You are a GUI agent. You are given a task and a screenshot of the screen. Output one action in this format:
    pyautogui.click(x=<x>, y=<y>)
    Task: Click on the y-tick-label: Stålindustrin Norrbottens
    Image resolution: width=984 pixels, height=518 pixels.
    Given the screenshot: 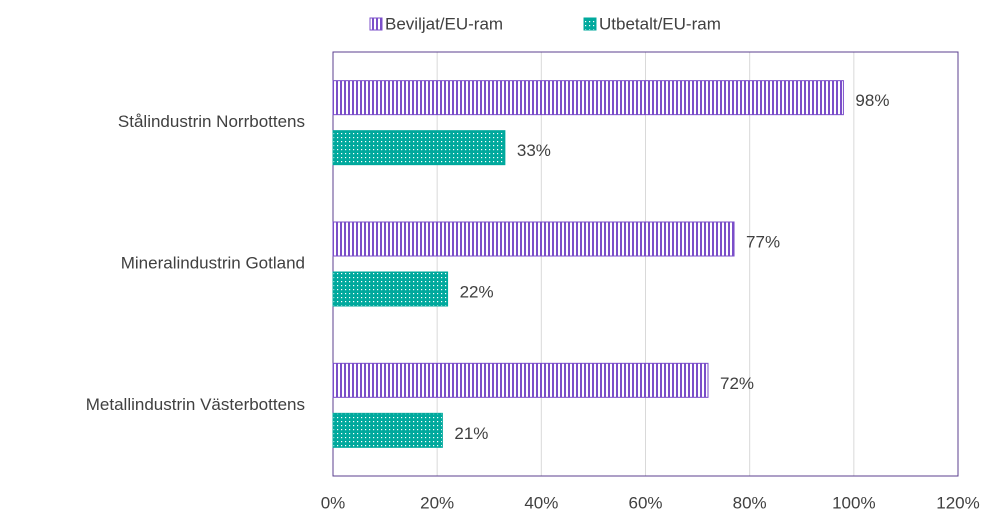 What is the action you would take?
    pyautogui.click(x=211, y=121)
    